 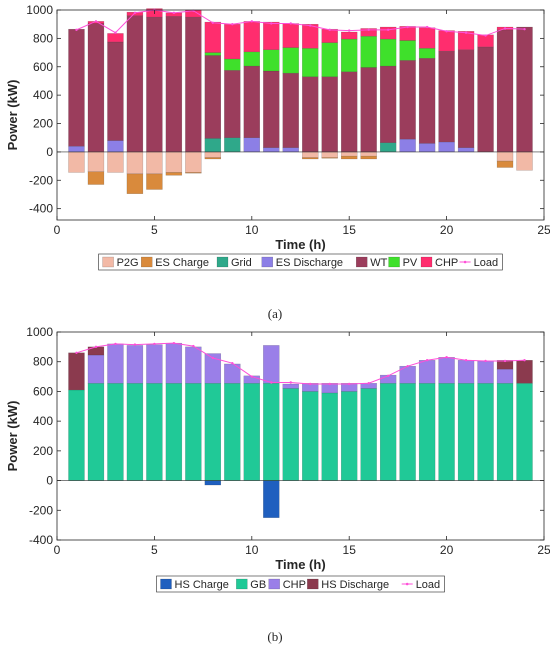 I want to click on y-tick-label: 0, so click(x=49, y=481).